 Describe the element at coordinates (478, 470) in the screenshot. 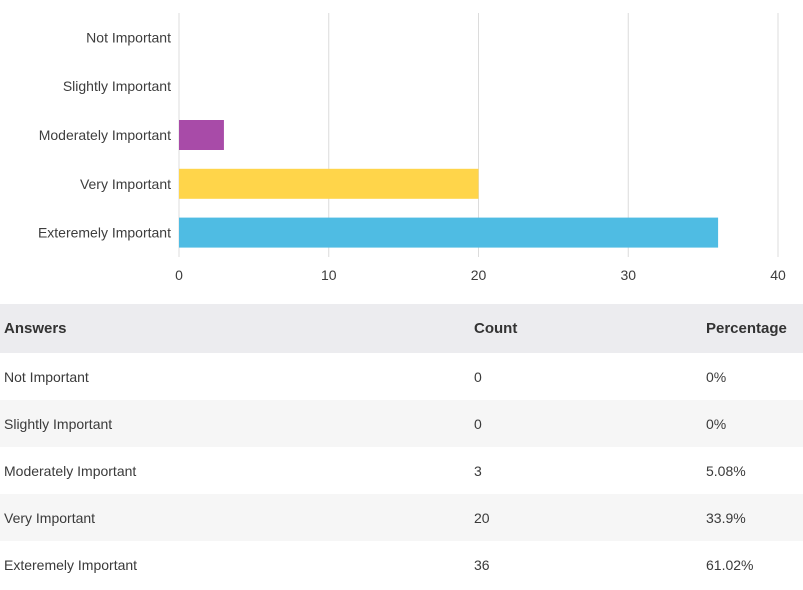

I see `count-cell: 3` at that location.